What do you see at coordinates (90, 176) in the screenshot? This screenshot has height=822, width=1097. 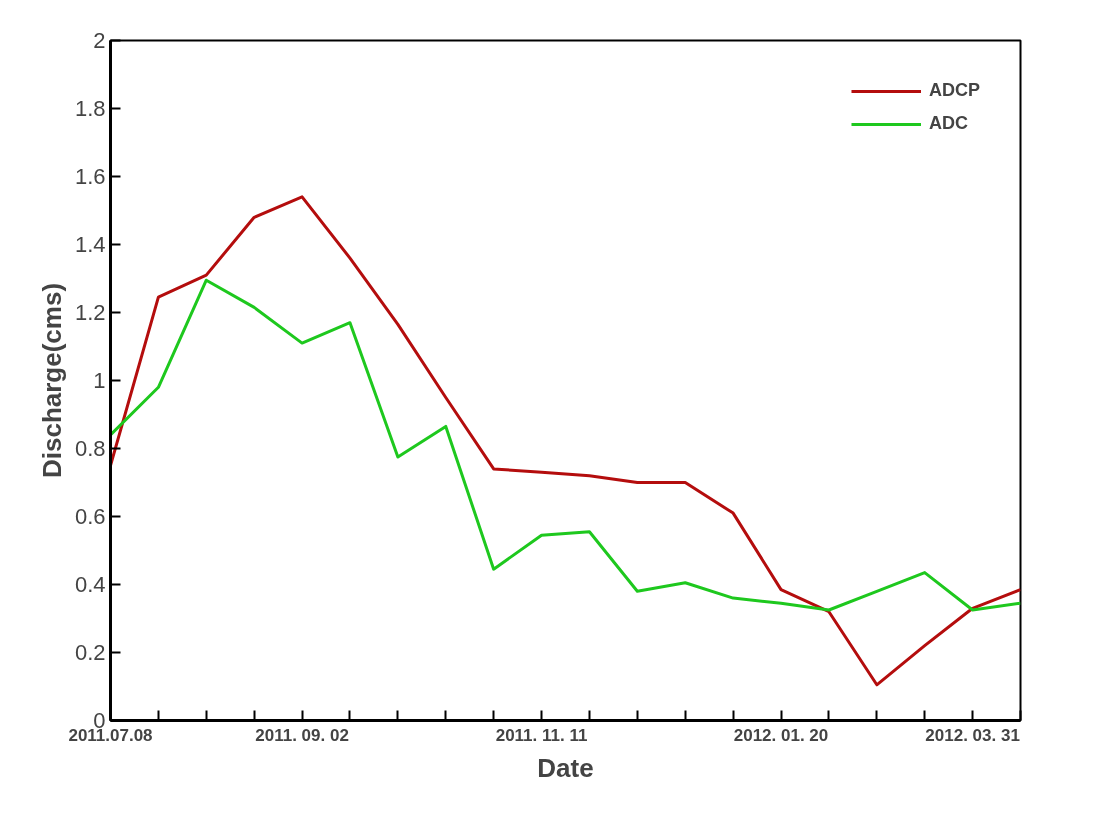 I see `y-tick-label: 1.6` at bounding box center [90, 176].